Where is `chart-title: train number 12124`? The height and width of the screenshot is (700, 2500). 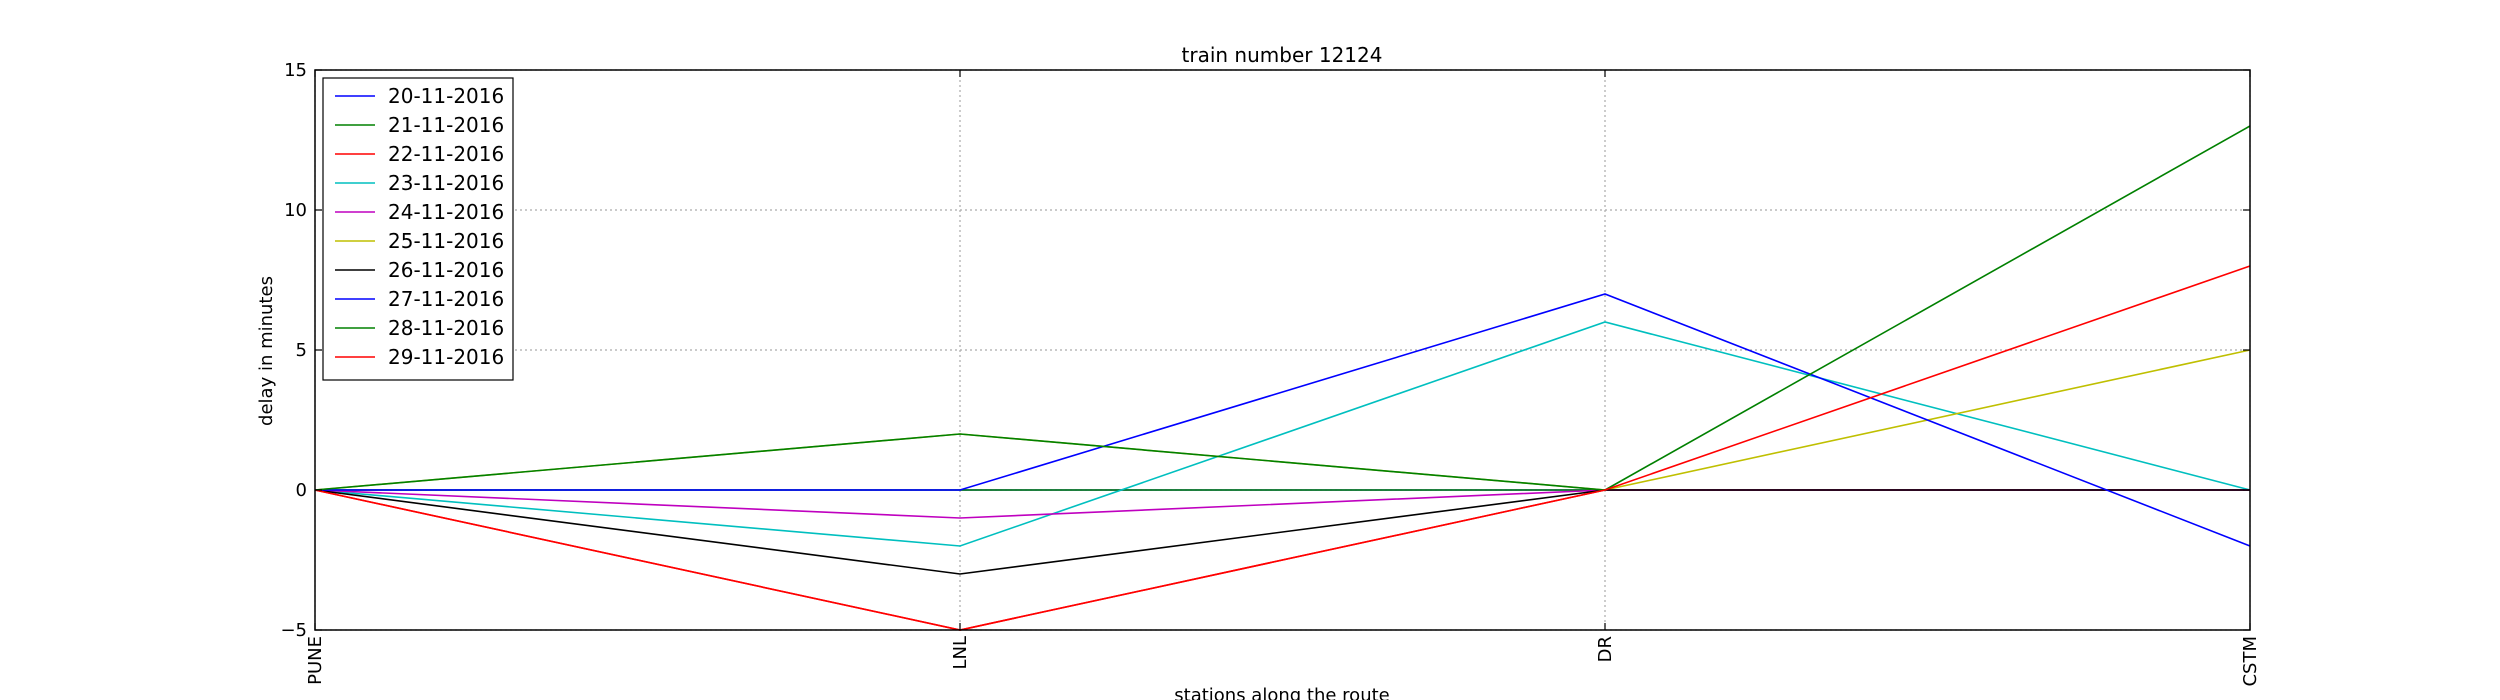 chart-title: train number 12124 is located at coordinates (1282, 55).